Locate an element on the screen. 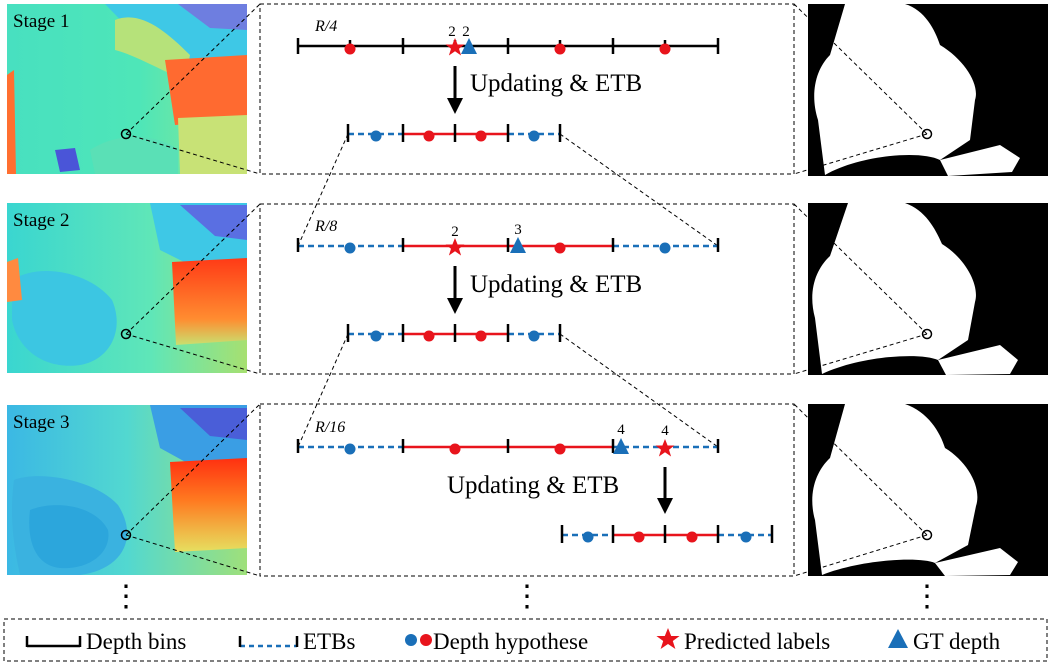  pred-value-1: 2 is located at coordinates (452, 32).